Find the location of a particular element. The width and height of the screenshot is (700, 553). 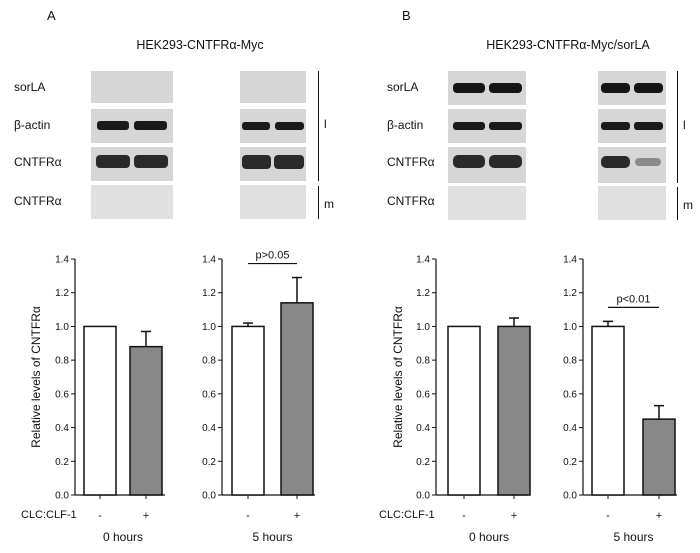

panel-a-bracket-label-lysate: l is located at coordinates (325, 124).